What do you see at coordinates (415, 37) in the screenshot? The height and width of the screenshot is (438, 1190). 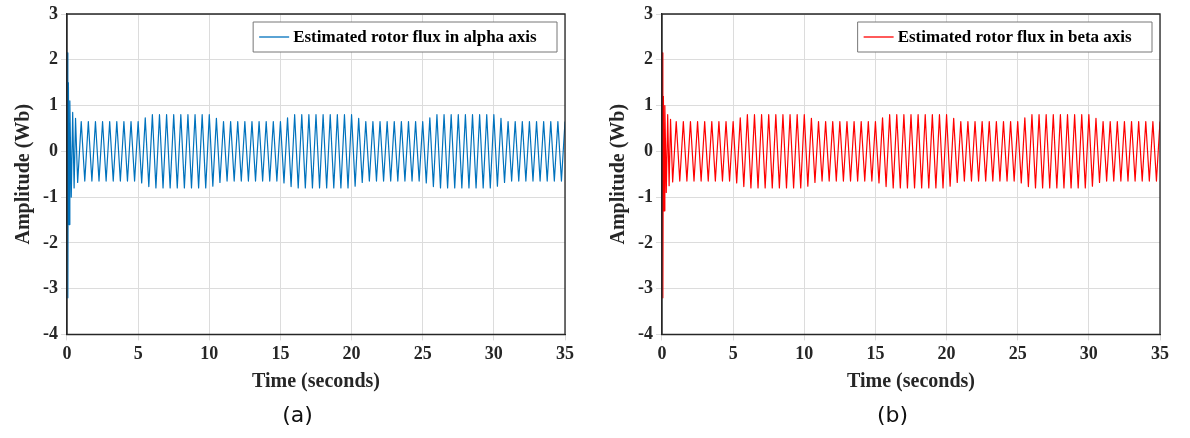 I see `legend-label: Estimated rotor flux in alpha axis` at bounding box center [415, 37].